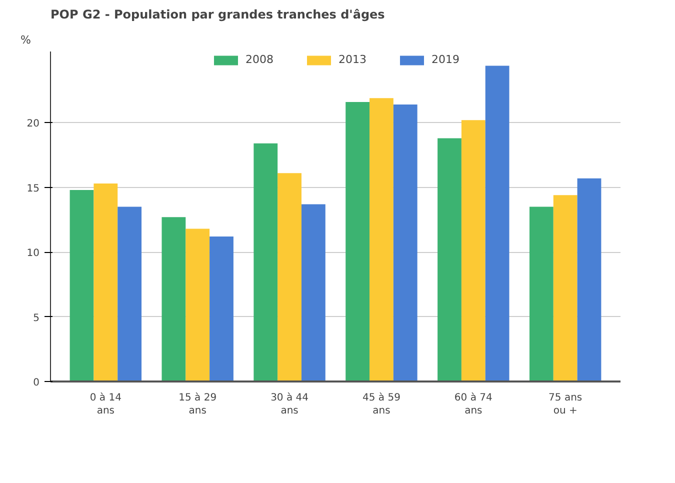  I want to click on legend-label: 2019, so click(446, 59).